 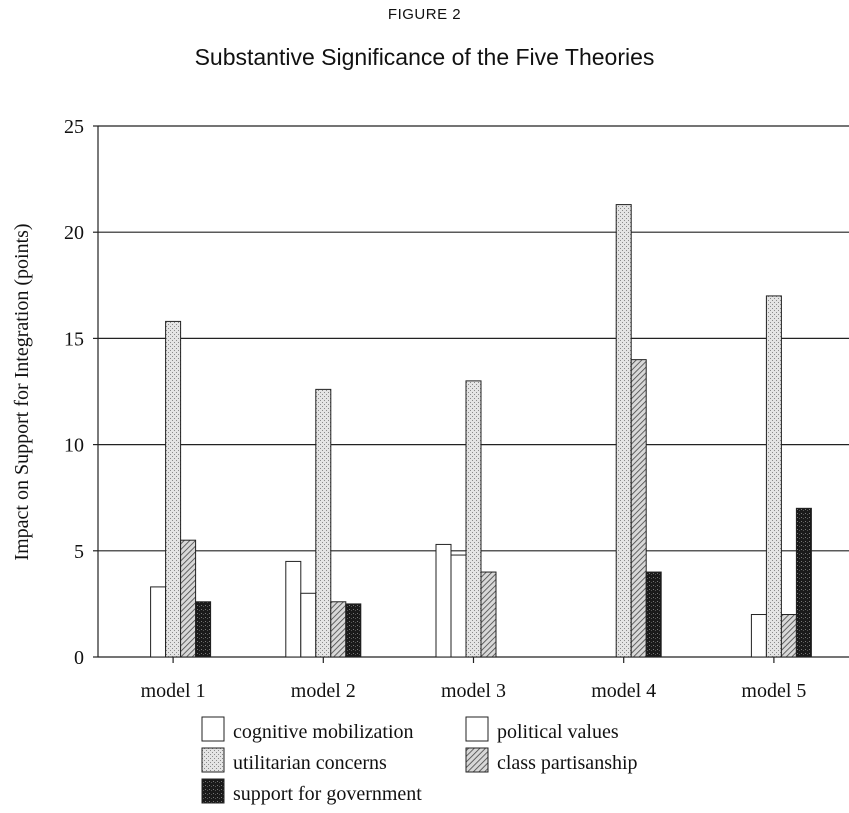 I want to click on figure-label: FIGURE 2, so click(x=424, y=14).